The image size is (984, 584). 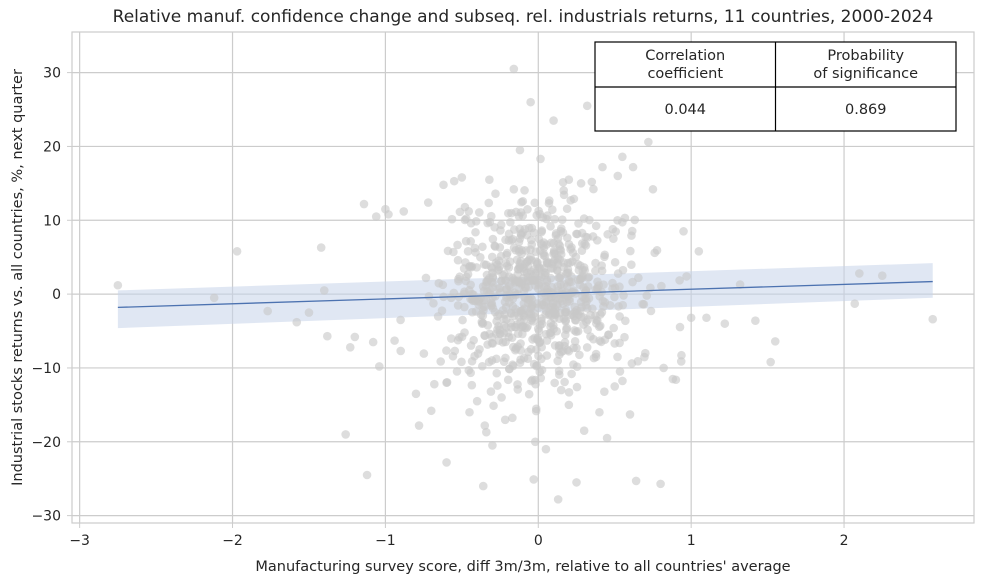 I want to click on y-axis-ticks: −30 −20 −10 0 10 20 30, so click(x=51, y=295).